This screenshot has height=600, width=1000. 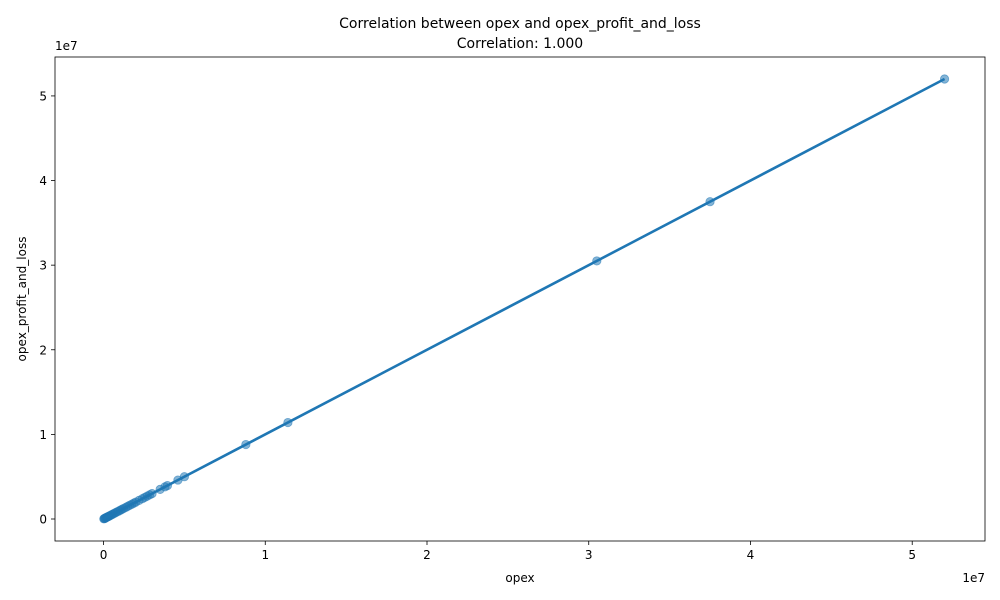 I want to click on y-tick-label: 1, so click(x=43, y=435).